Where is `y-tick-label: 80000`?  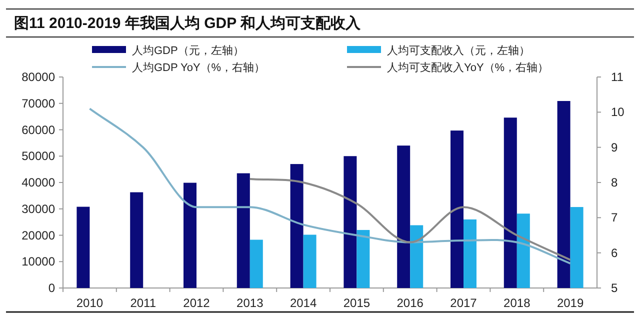 y-tick-label: 80000 is located at coordinates (39, 77).